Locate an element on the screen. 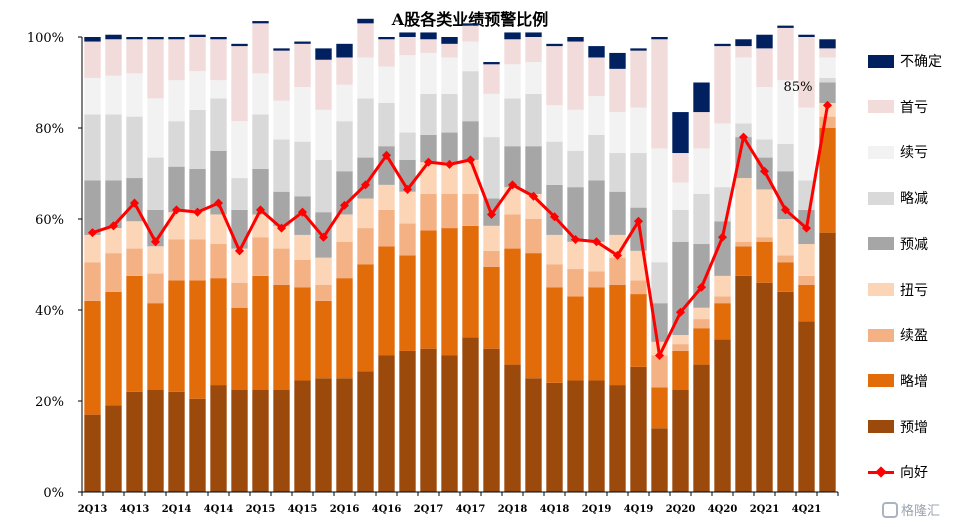 This screenshot has width=961, height=527. bar-stack-3Q16 is located at coordinates (365, 255).